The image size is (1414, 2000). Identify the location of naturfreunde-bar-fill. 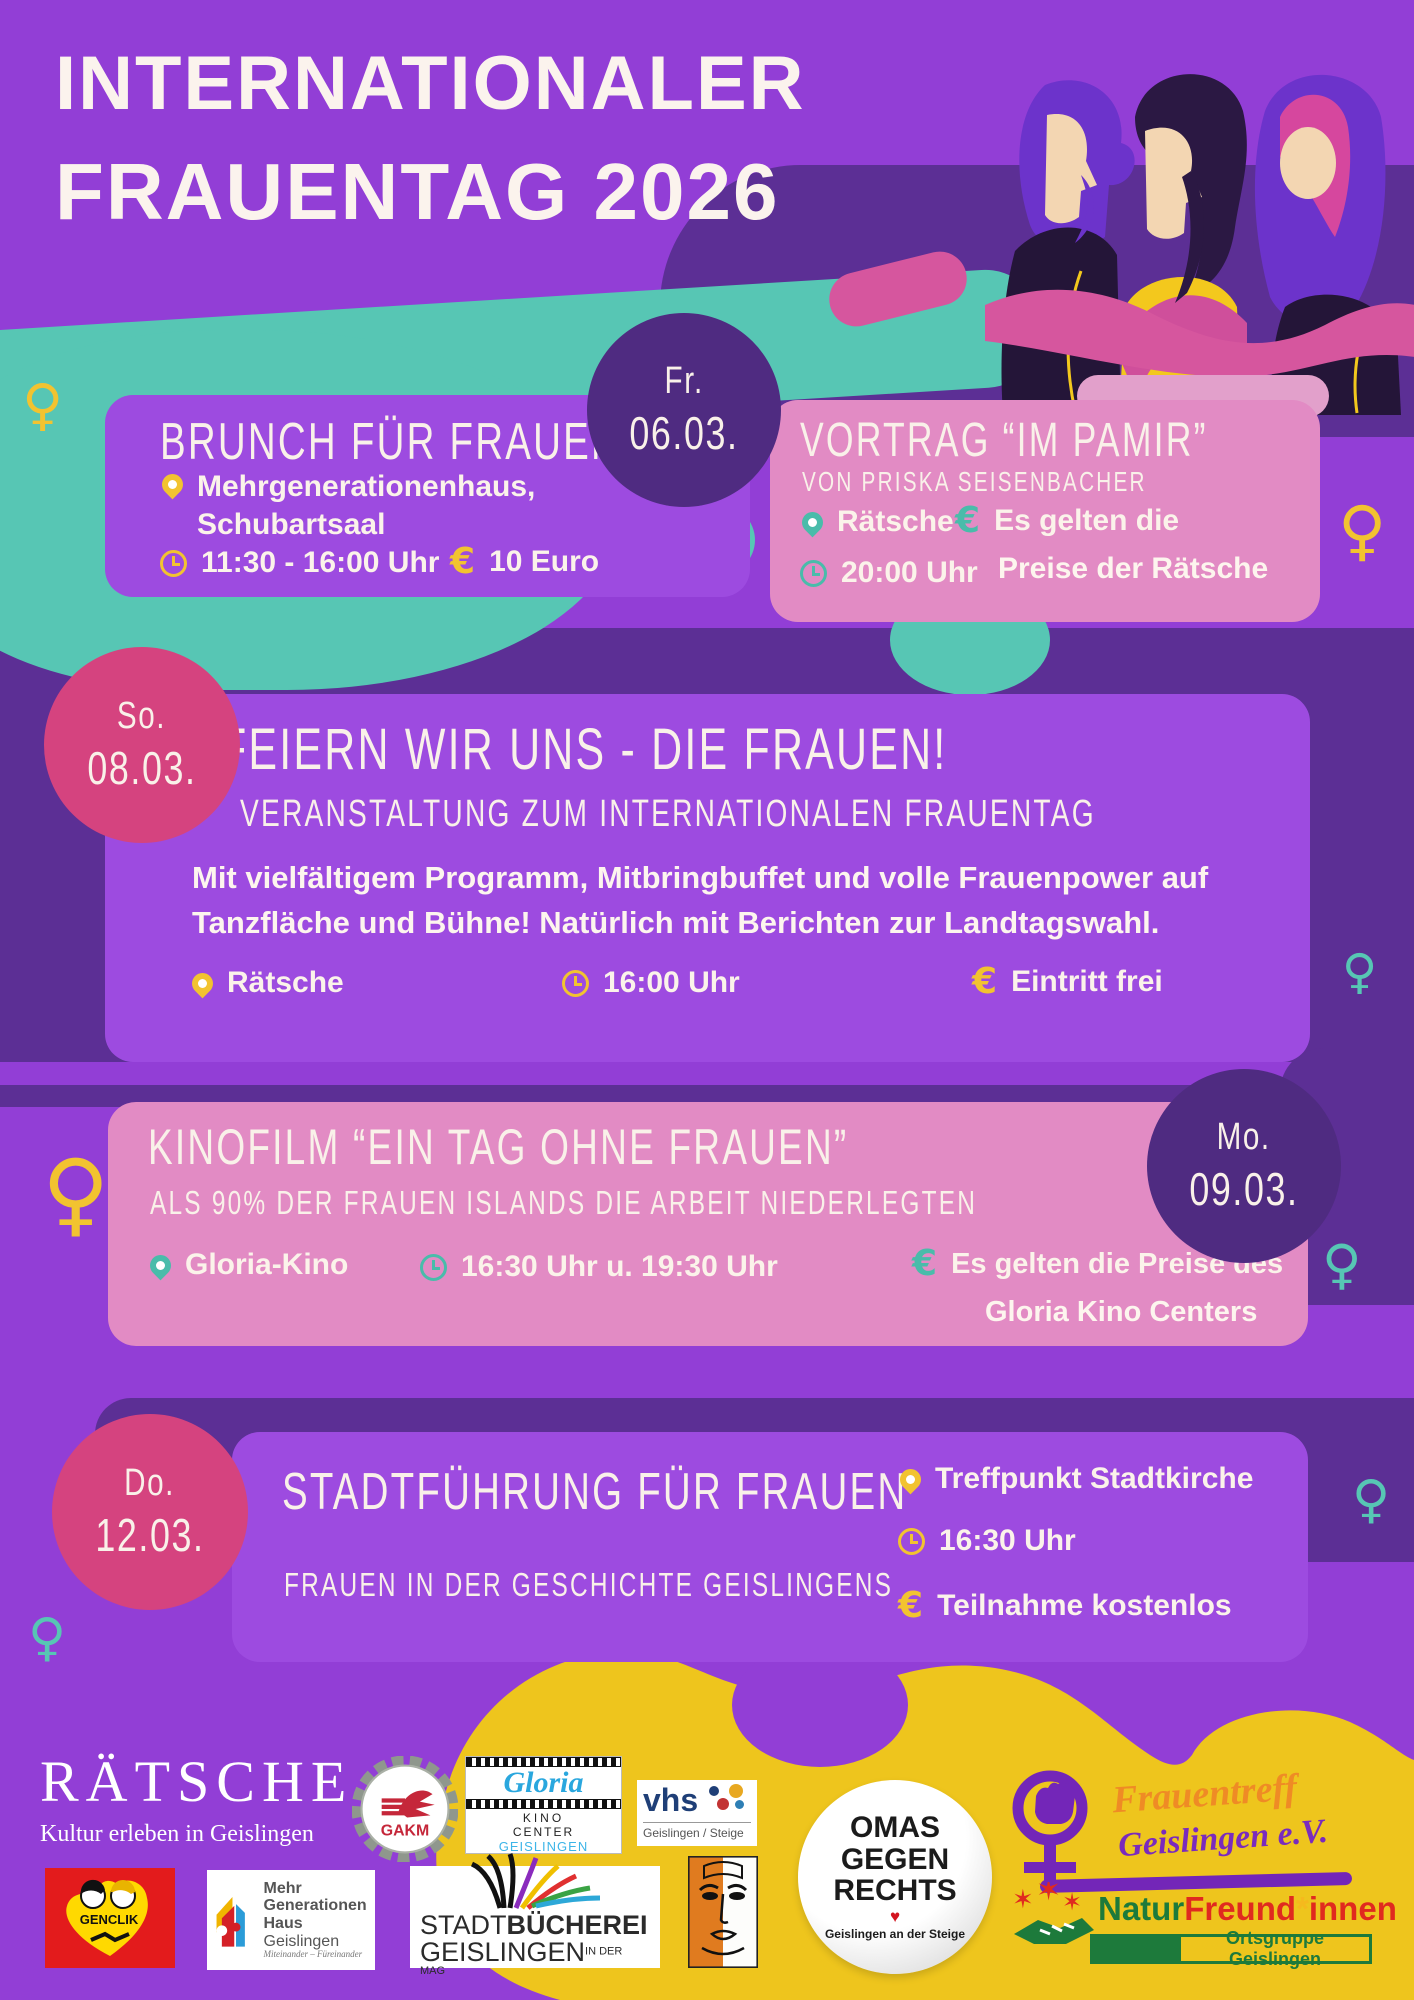
(1137, 1949).